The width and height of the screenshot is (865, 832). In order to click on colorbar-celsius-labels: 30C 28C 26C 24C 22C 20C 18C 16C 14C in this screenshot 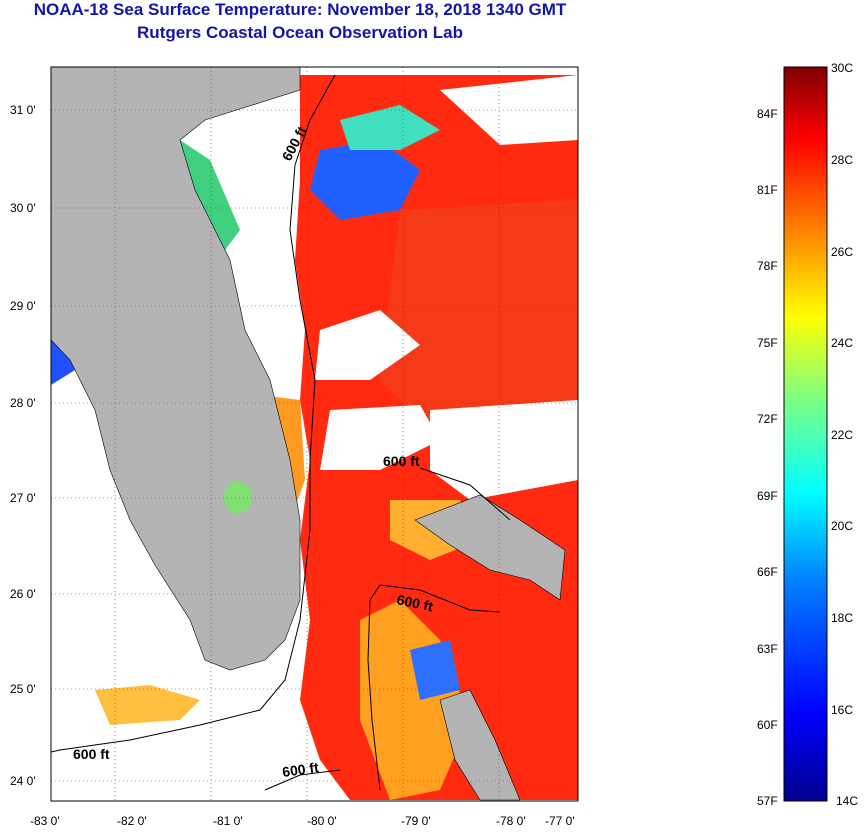, I will do `click(844, 434)`.